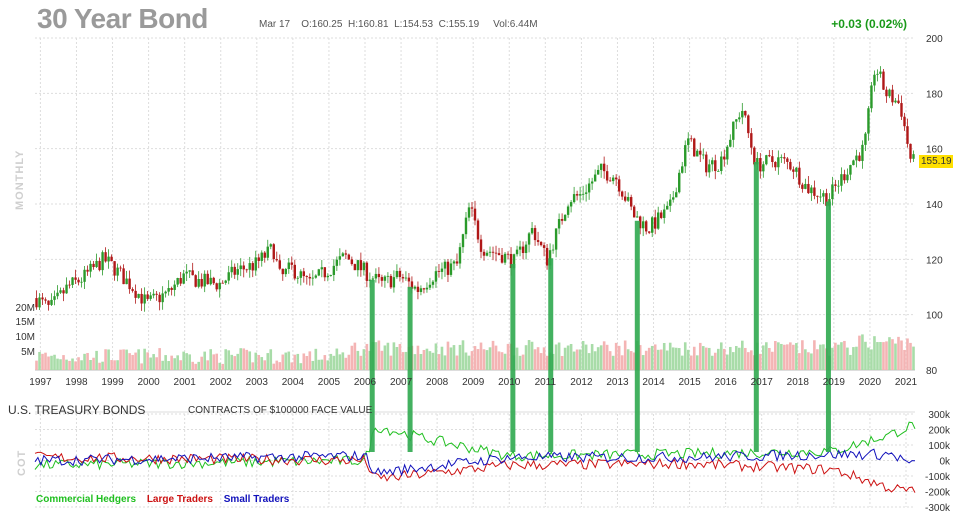 This screenshot has height=516, width=953. What do you see at coordinates (475, 446) in the screenshot?
I see `cot-line-commercial-hedgers` at bounding box center [475, 446].